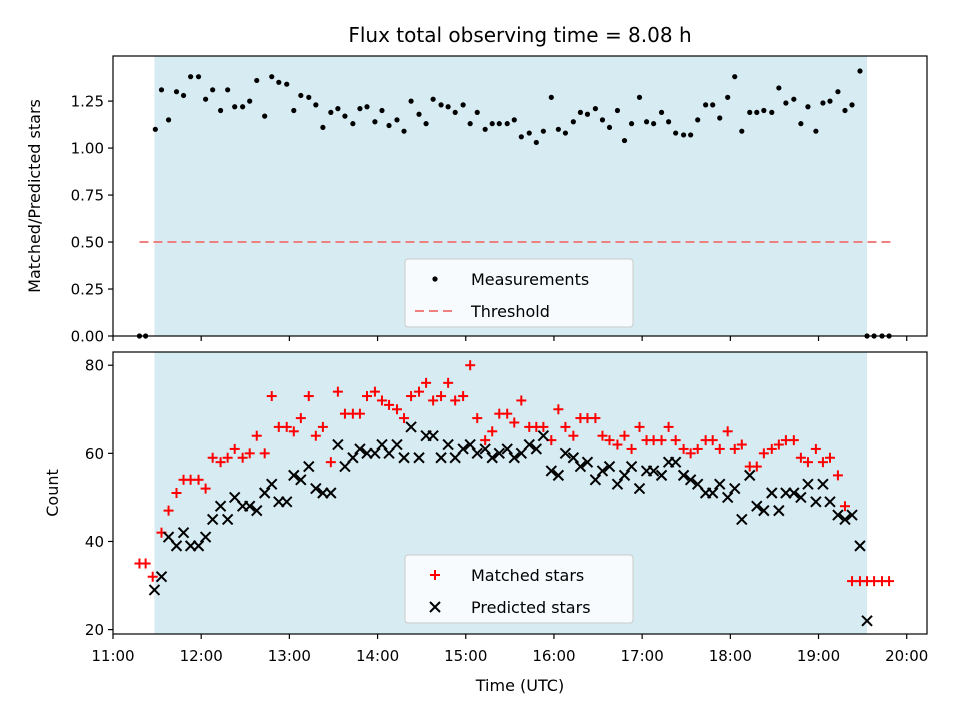  I want to click on top-y-tick-label: 0.75, so click(87, 196).